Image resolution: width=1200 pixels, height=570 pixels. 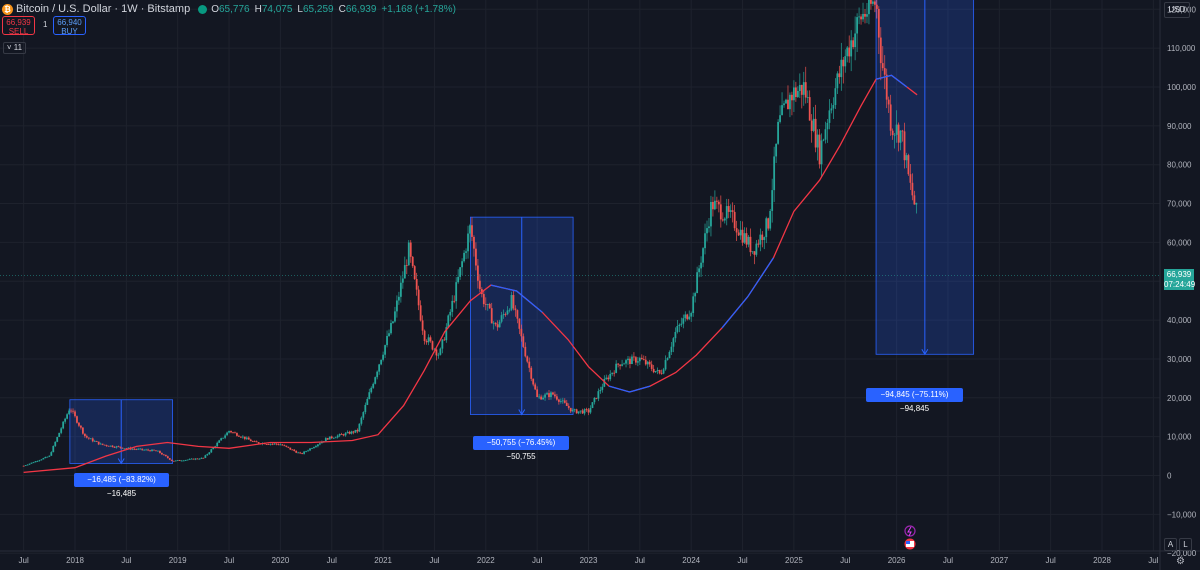 I want to click on settings-gear-icon: ⚙, so click(x=1180, y=561).